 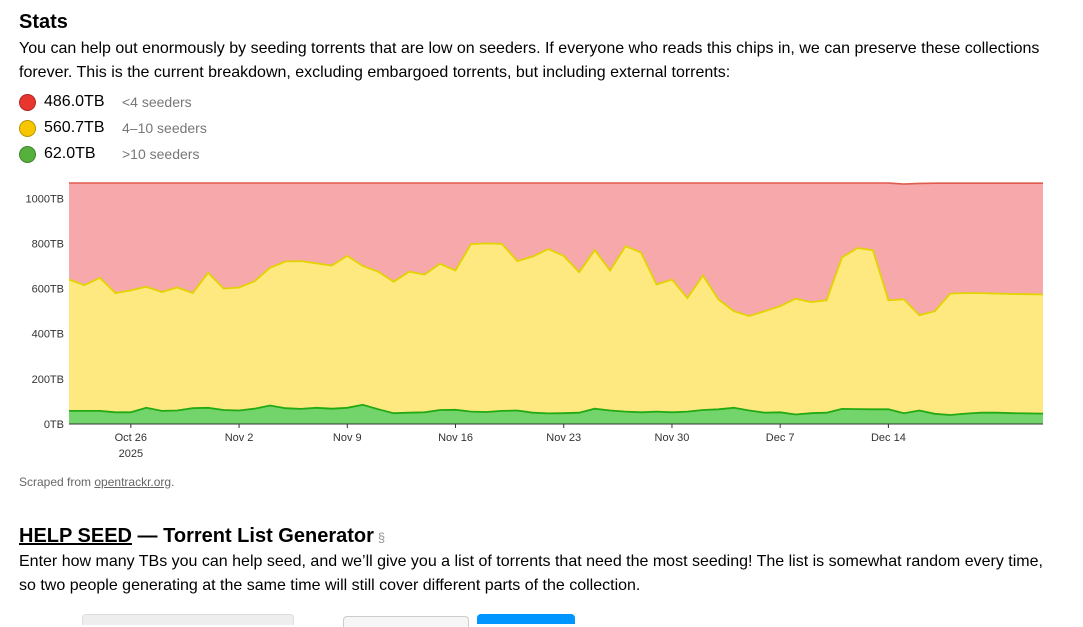 I want to click on red-series-line, so click(x=556, y=183).